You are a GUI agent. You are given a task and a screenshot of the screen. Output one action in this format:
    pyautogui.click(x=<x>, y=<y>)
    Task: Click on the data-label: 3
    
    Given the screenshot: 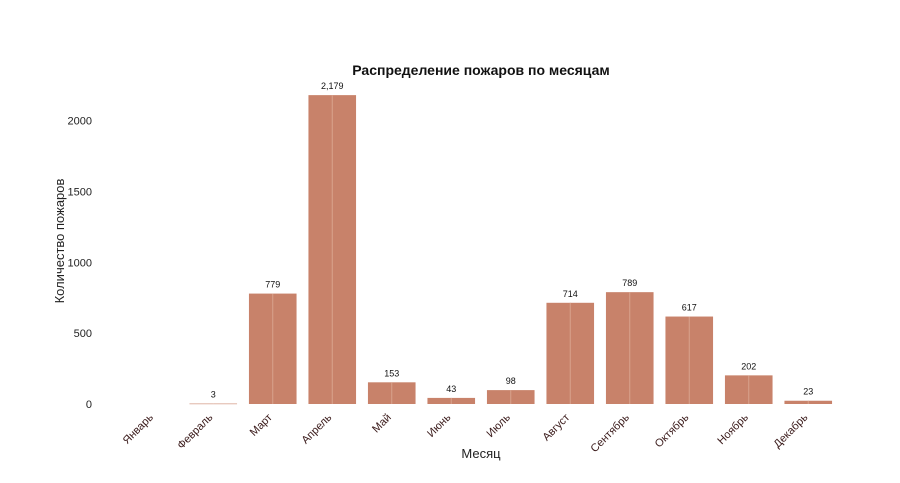 What is the action you would take?
    pyautogui.click(x=213, y=395)
    